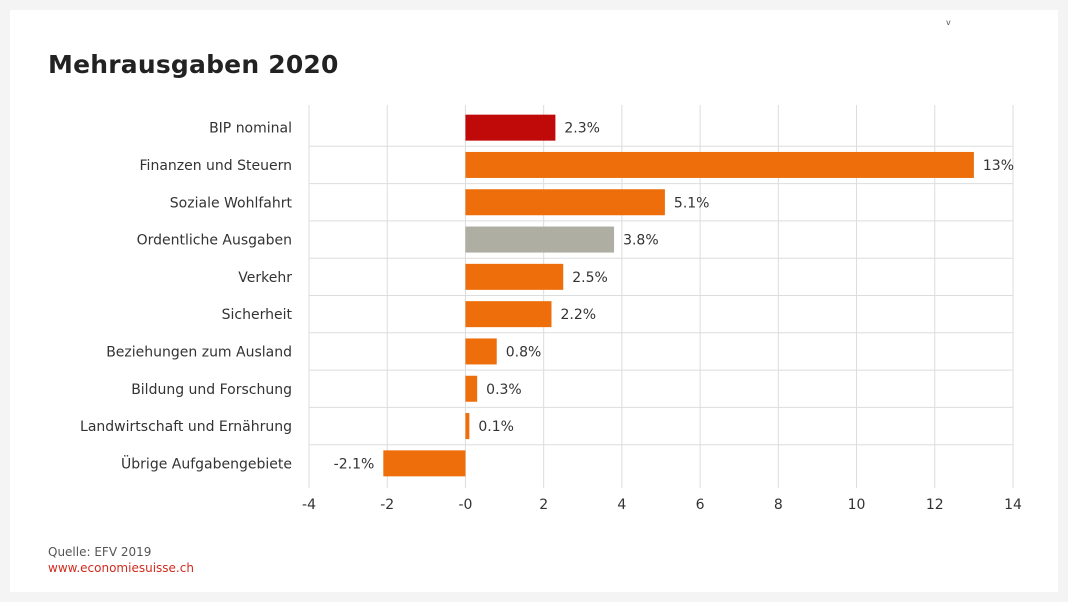  Describe the element at coordinates (998, 166) in the screenshot. I see `value-label: 13%` at that location.